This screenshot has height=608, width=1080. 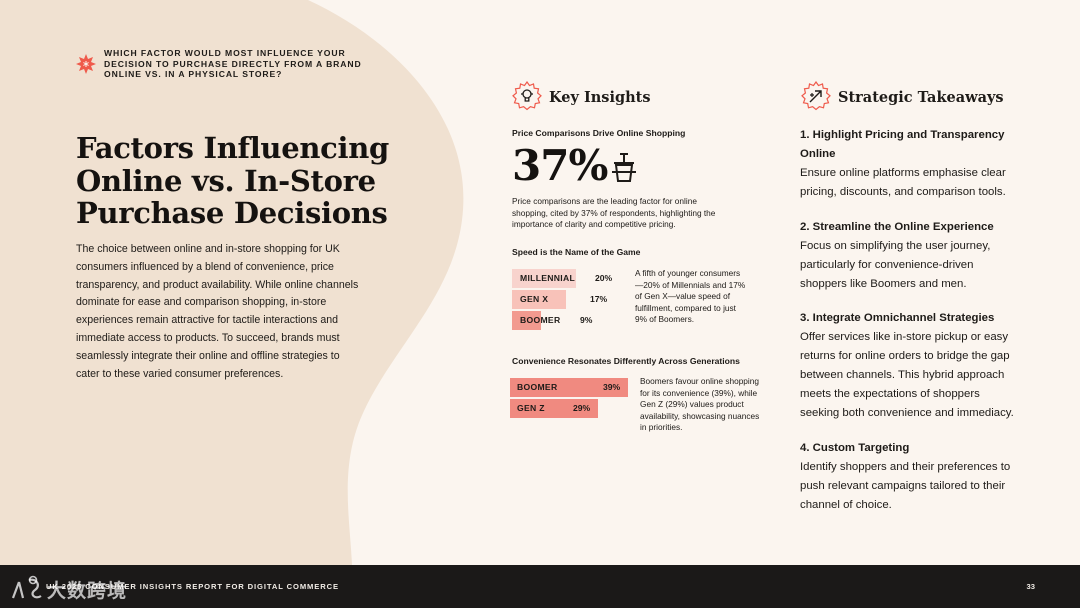 What do you see at coordinates (560, 165) in the screenshot?
I see `price-stat: 37%` at bounding box center [560, 165].